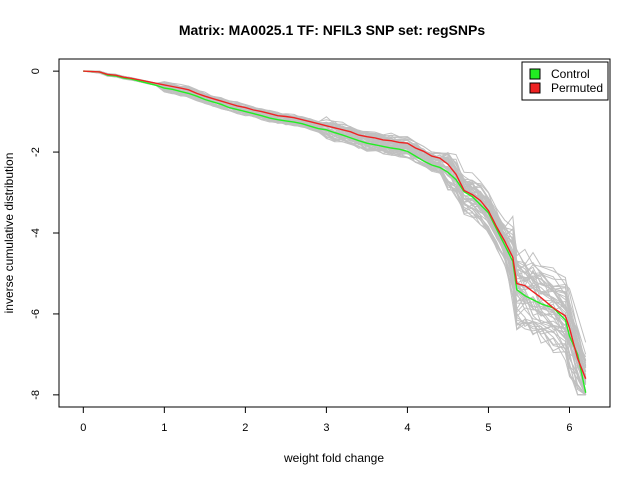  What do you see at coordinates (245, 428) in the screenshot?
I see `x-tick-label: 2` at bounding box center [245, 428].